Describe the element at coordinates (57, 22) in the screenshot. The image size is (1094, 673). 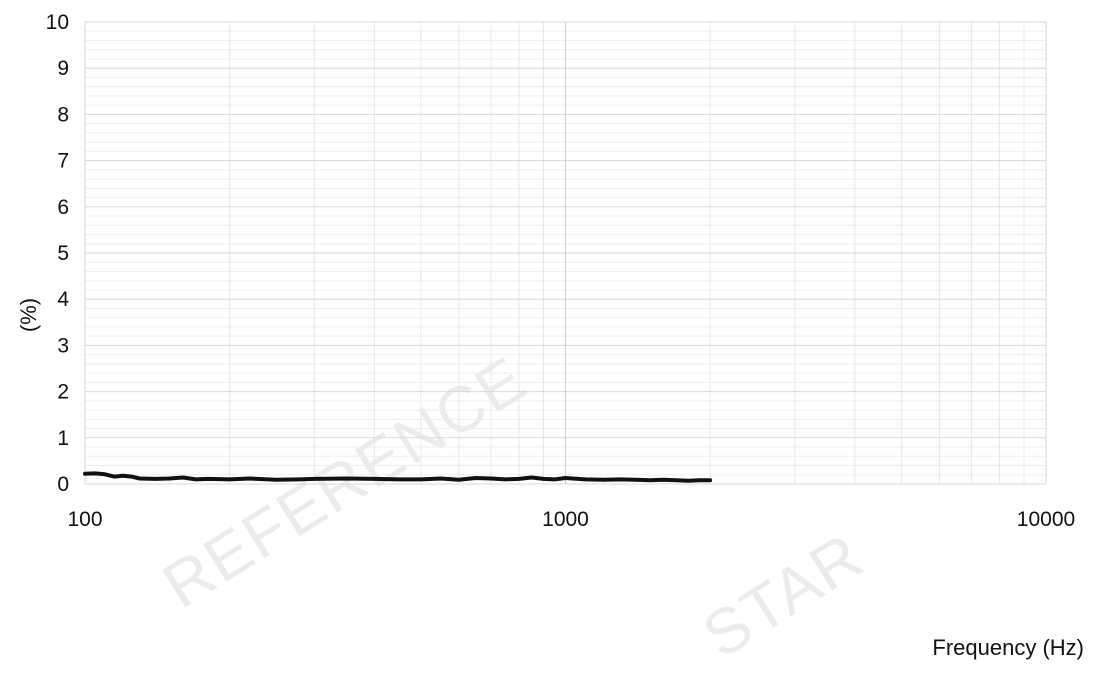
I see `y-tick-label: 10` at that location.